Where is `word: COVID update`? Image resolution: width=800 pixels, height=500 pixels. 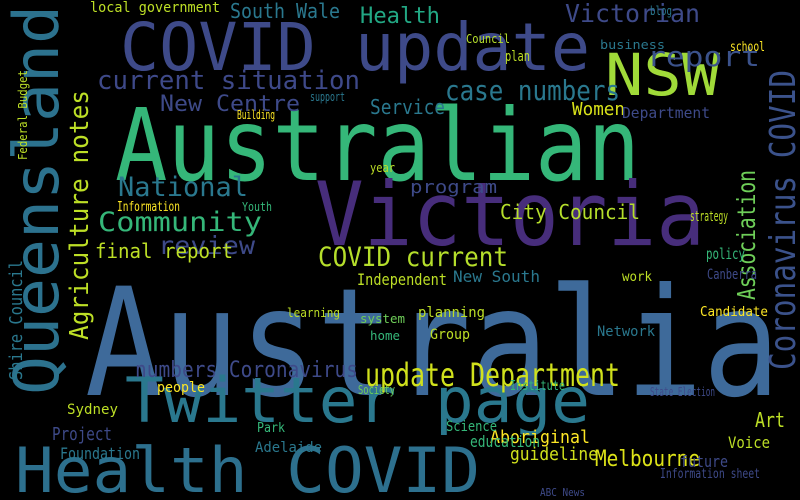 word: COVID update is located at coordinates (355, 47).